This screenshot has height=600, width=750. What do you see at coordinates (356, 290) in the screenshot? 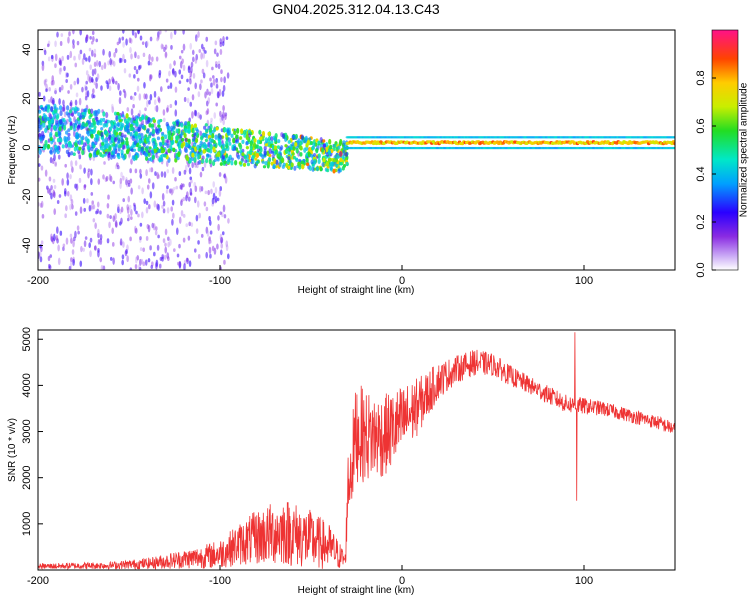
I see `spectrogram-x-axis-label: Height of straight line (km)` at bounding box center [356, 290].